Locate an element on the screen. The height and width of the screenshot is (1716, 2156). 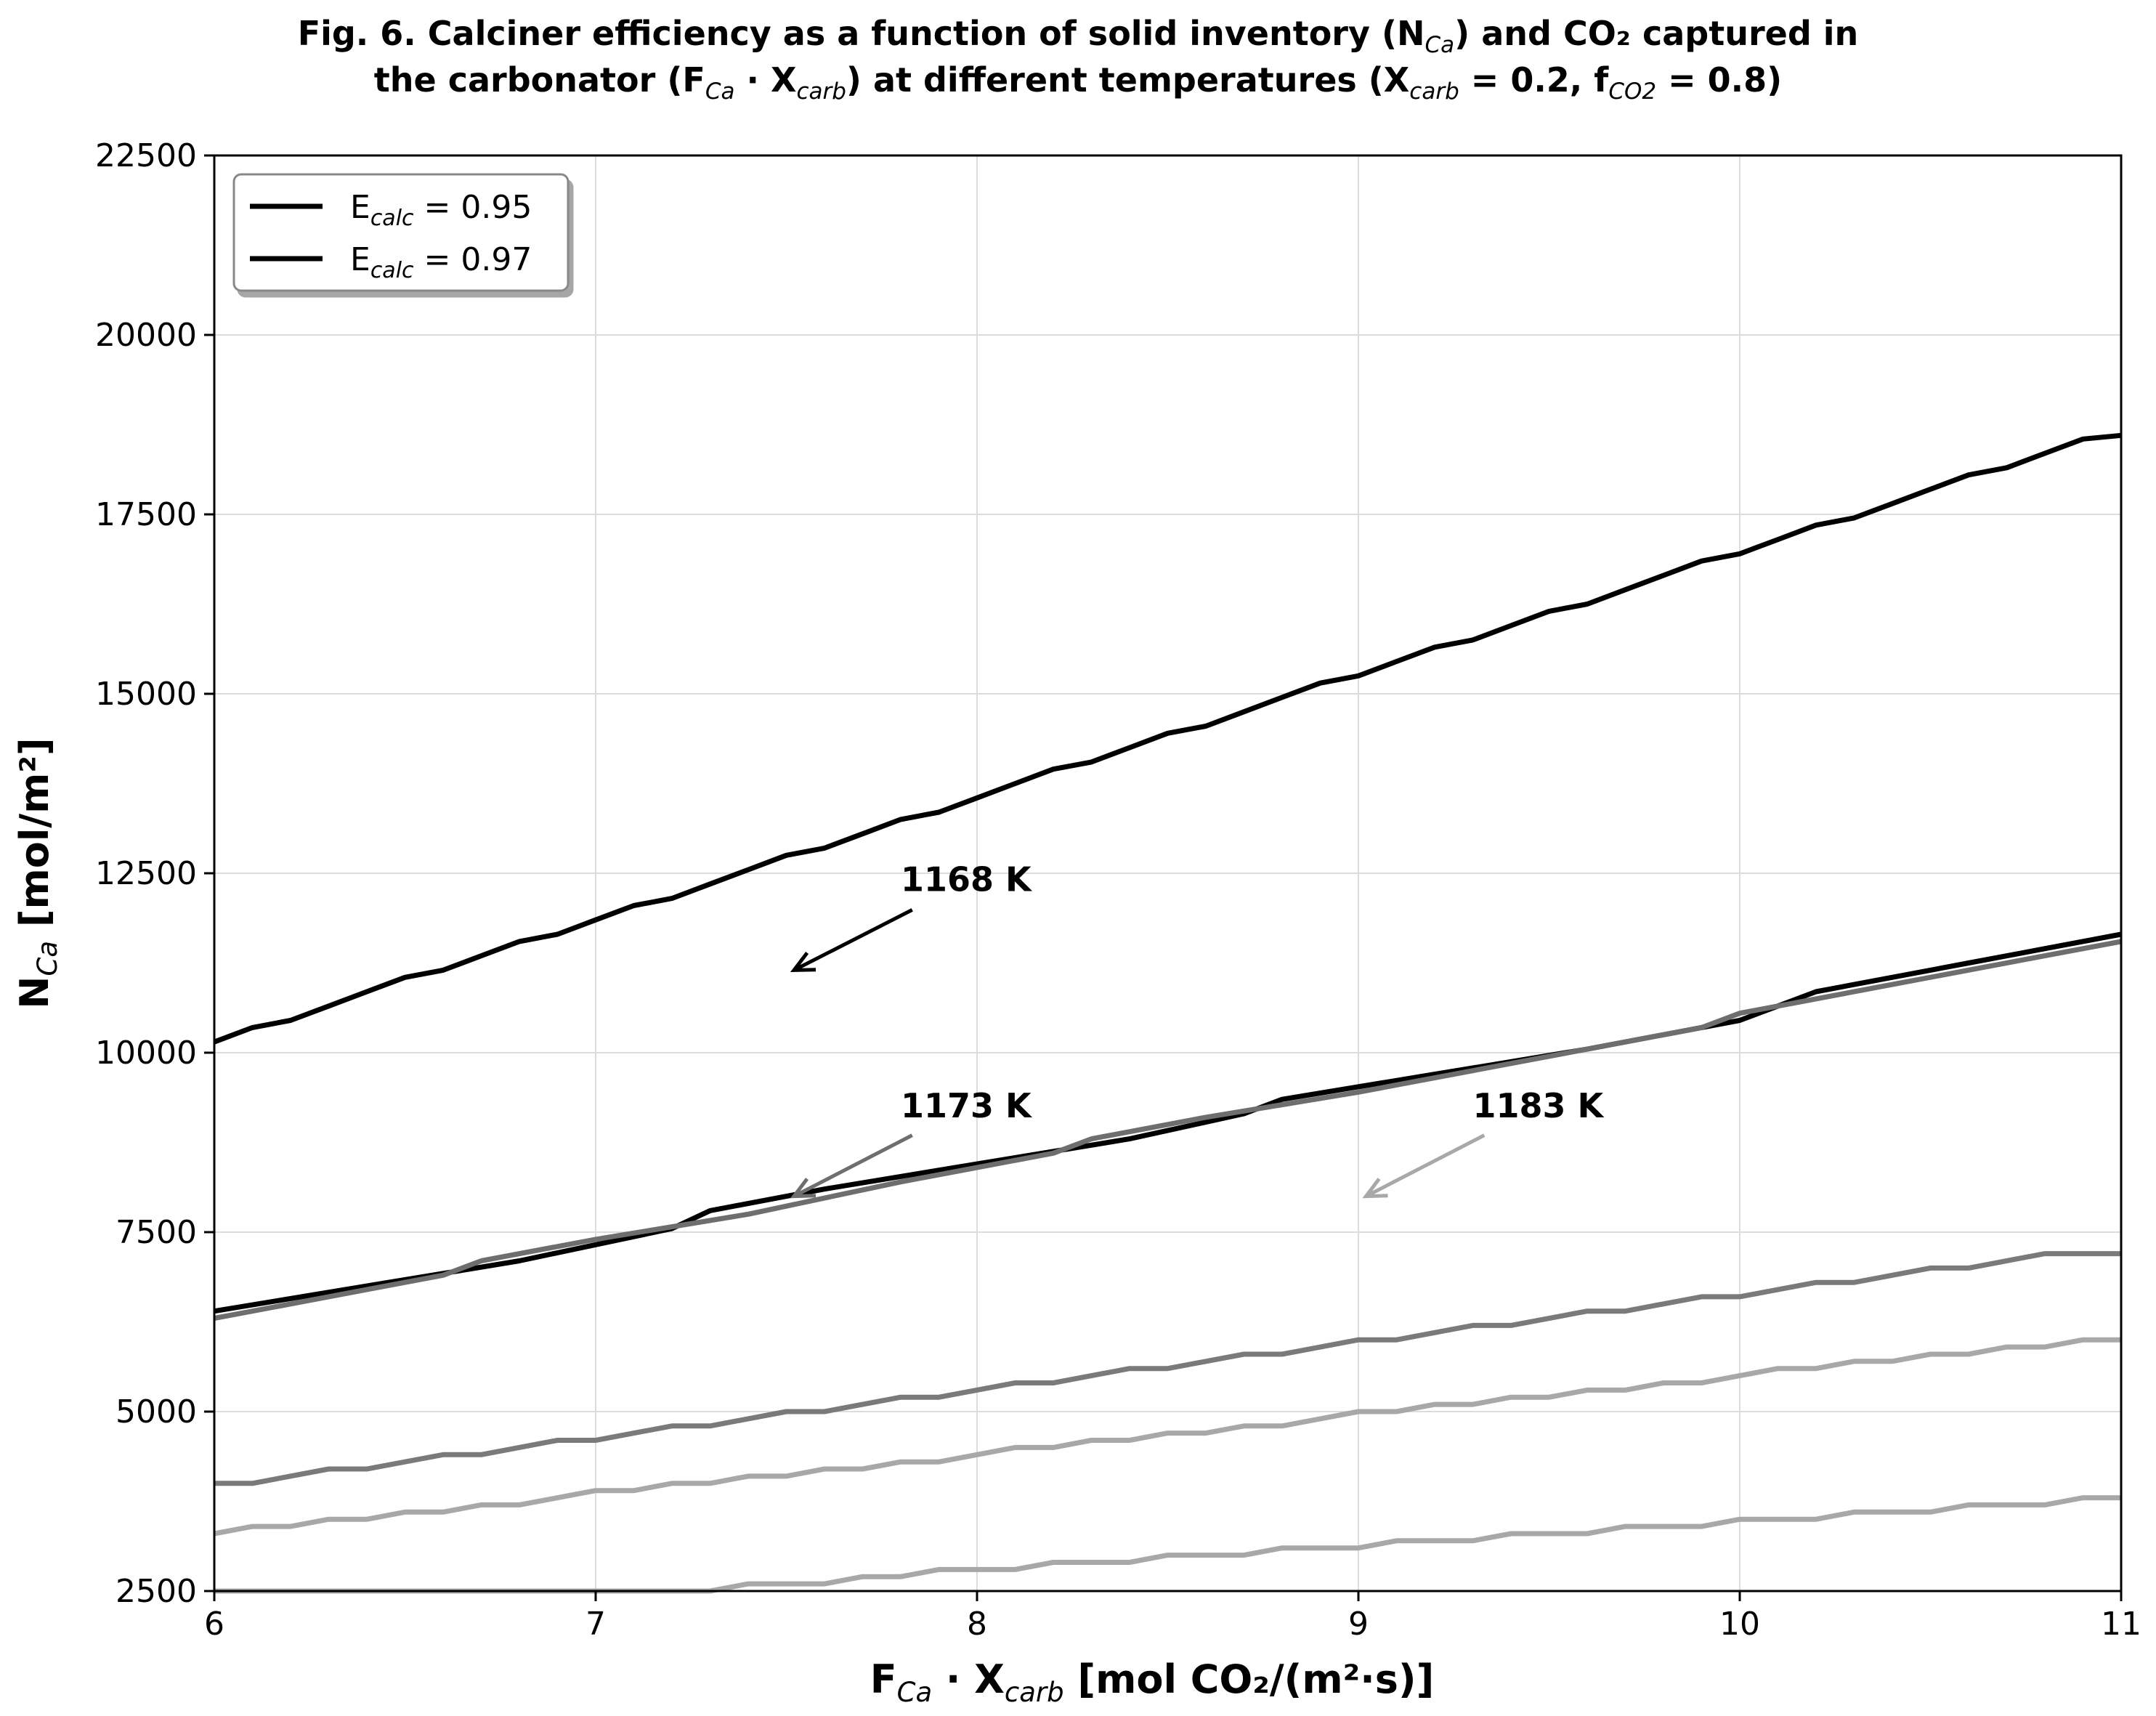
y-tick-label: 10000 is located at coordinates (146, 1053).